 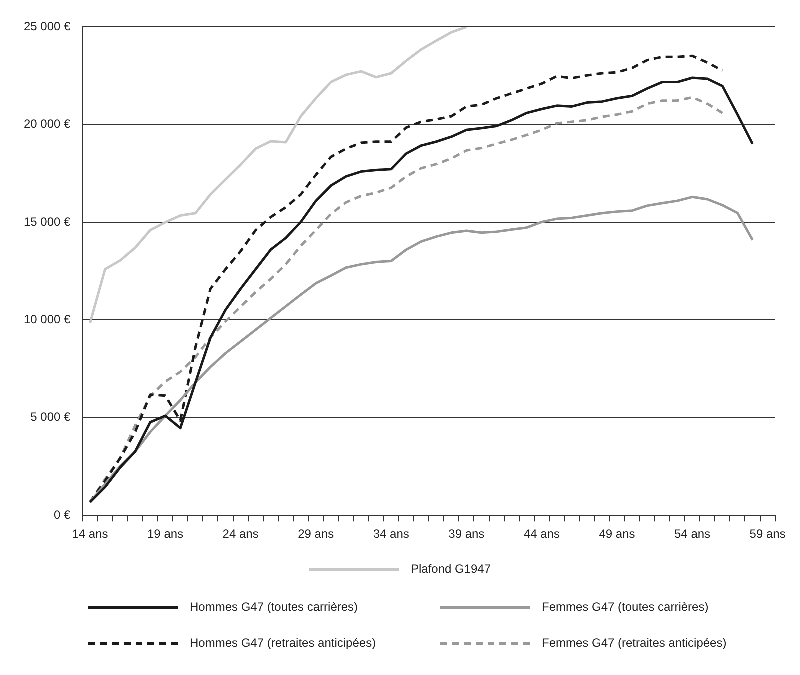 What do you see at coordinates (63, 515) in the screenshot?
I see `y-tick-label: 0 €` at bounding box center [63, 515].